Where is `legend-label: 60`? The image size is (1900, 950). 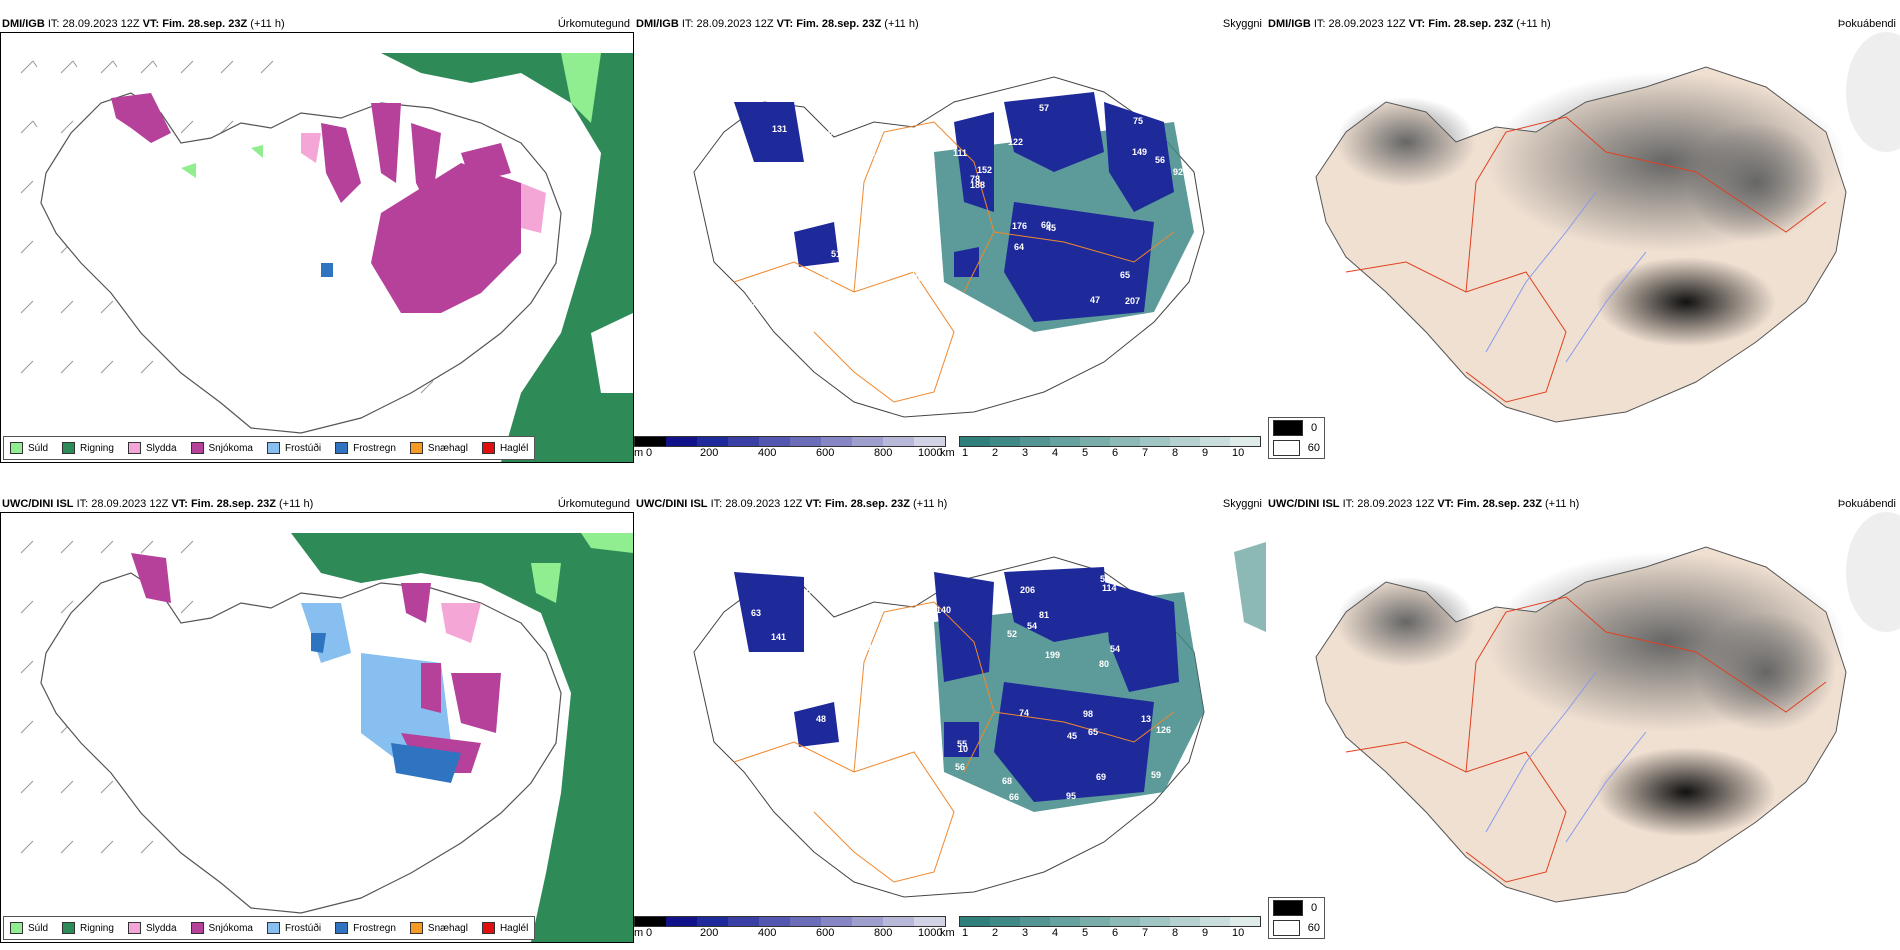 legend-label: 60 is located at coordinates (1313, 448).